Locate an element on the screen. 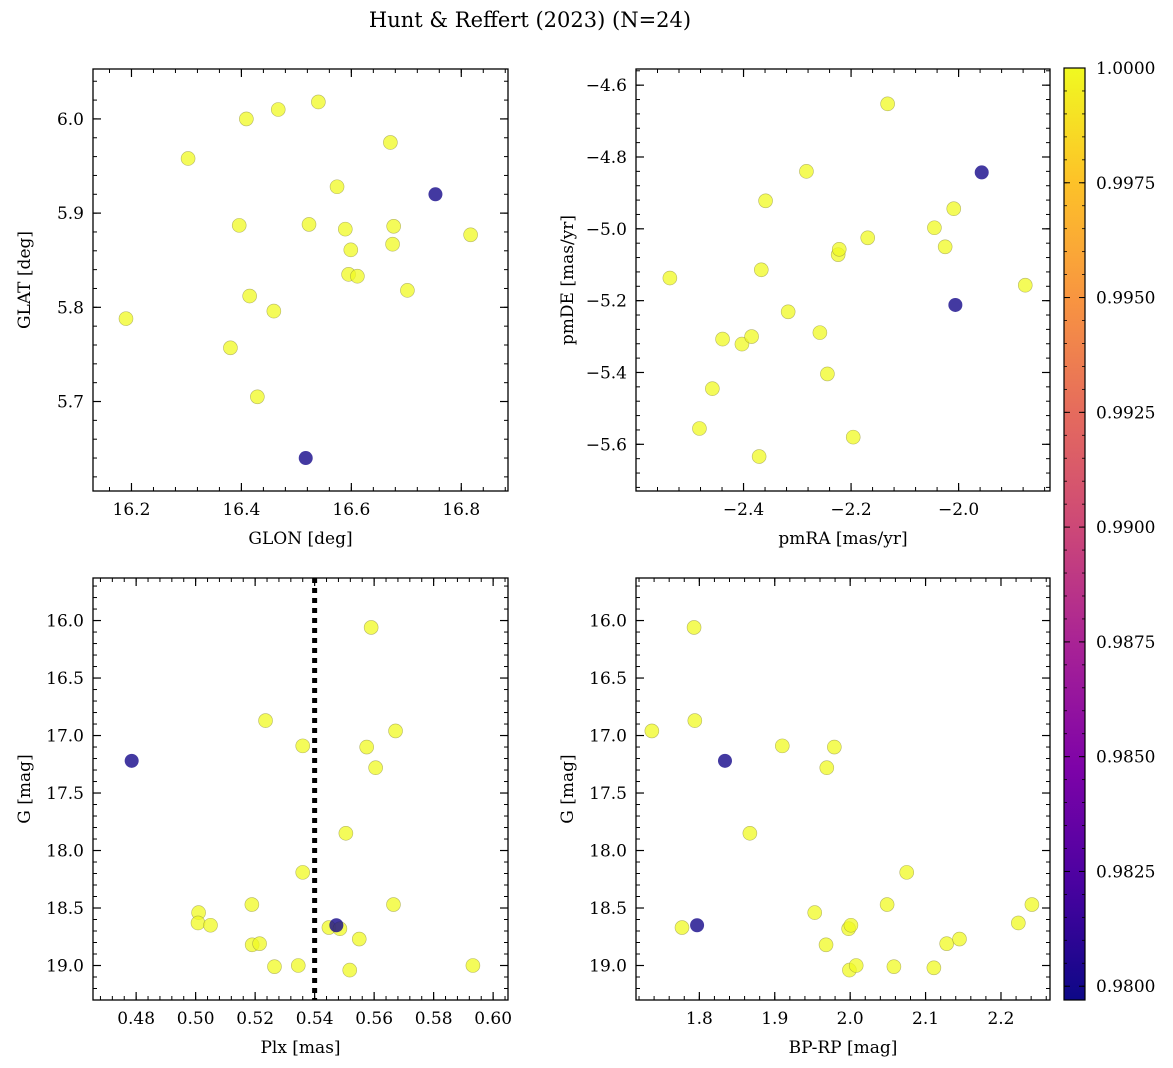  colorbar-tick-label: 1.0000 is located at coordinates (1125, 69).